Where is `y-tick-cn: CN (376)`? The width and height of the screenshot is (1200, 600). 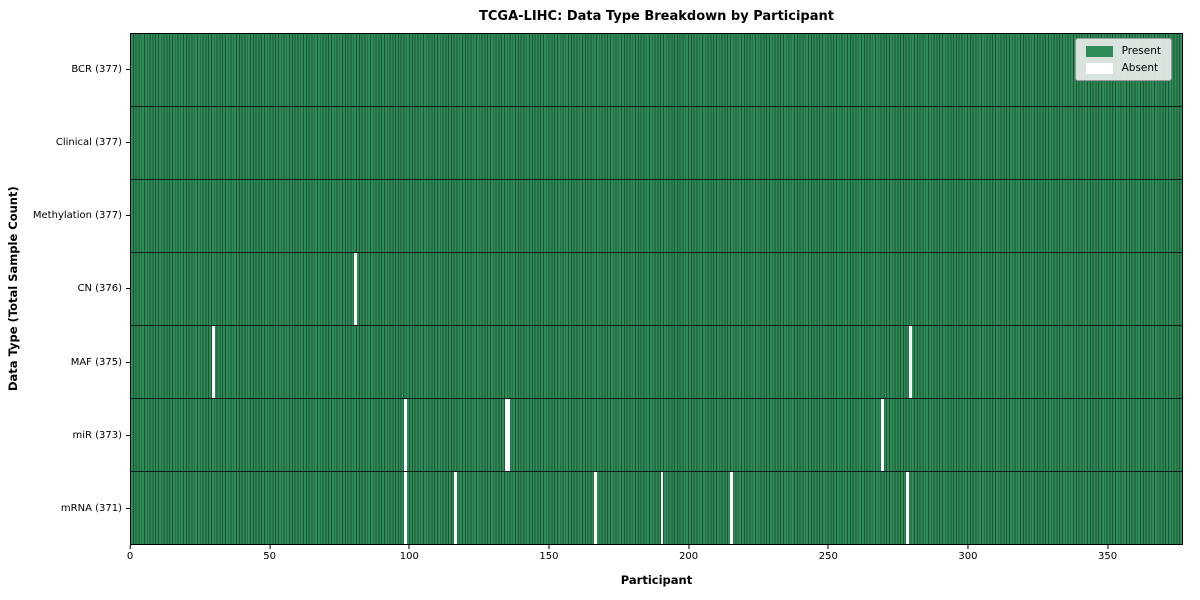
y-tick-cn: CN (376) is located at coordinates (65, 288).